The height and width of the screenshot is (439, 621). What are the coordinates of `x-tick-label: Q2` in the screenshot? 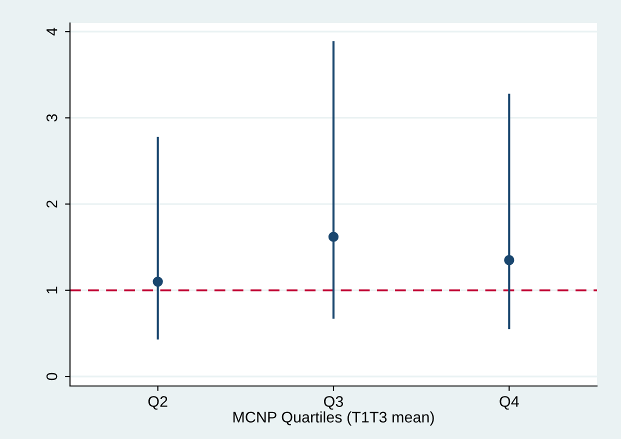 It's located at (158, 403).